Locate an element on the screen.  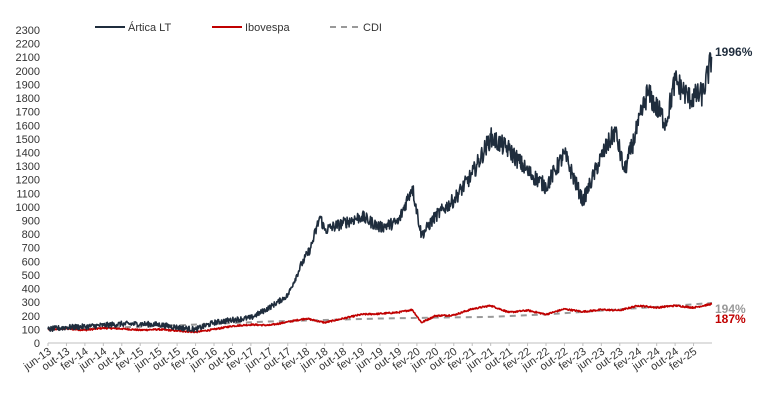
y-tick-label: 1000 is located at coordinates (28, 208).